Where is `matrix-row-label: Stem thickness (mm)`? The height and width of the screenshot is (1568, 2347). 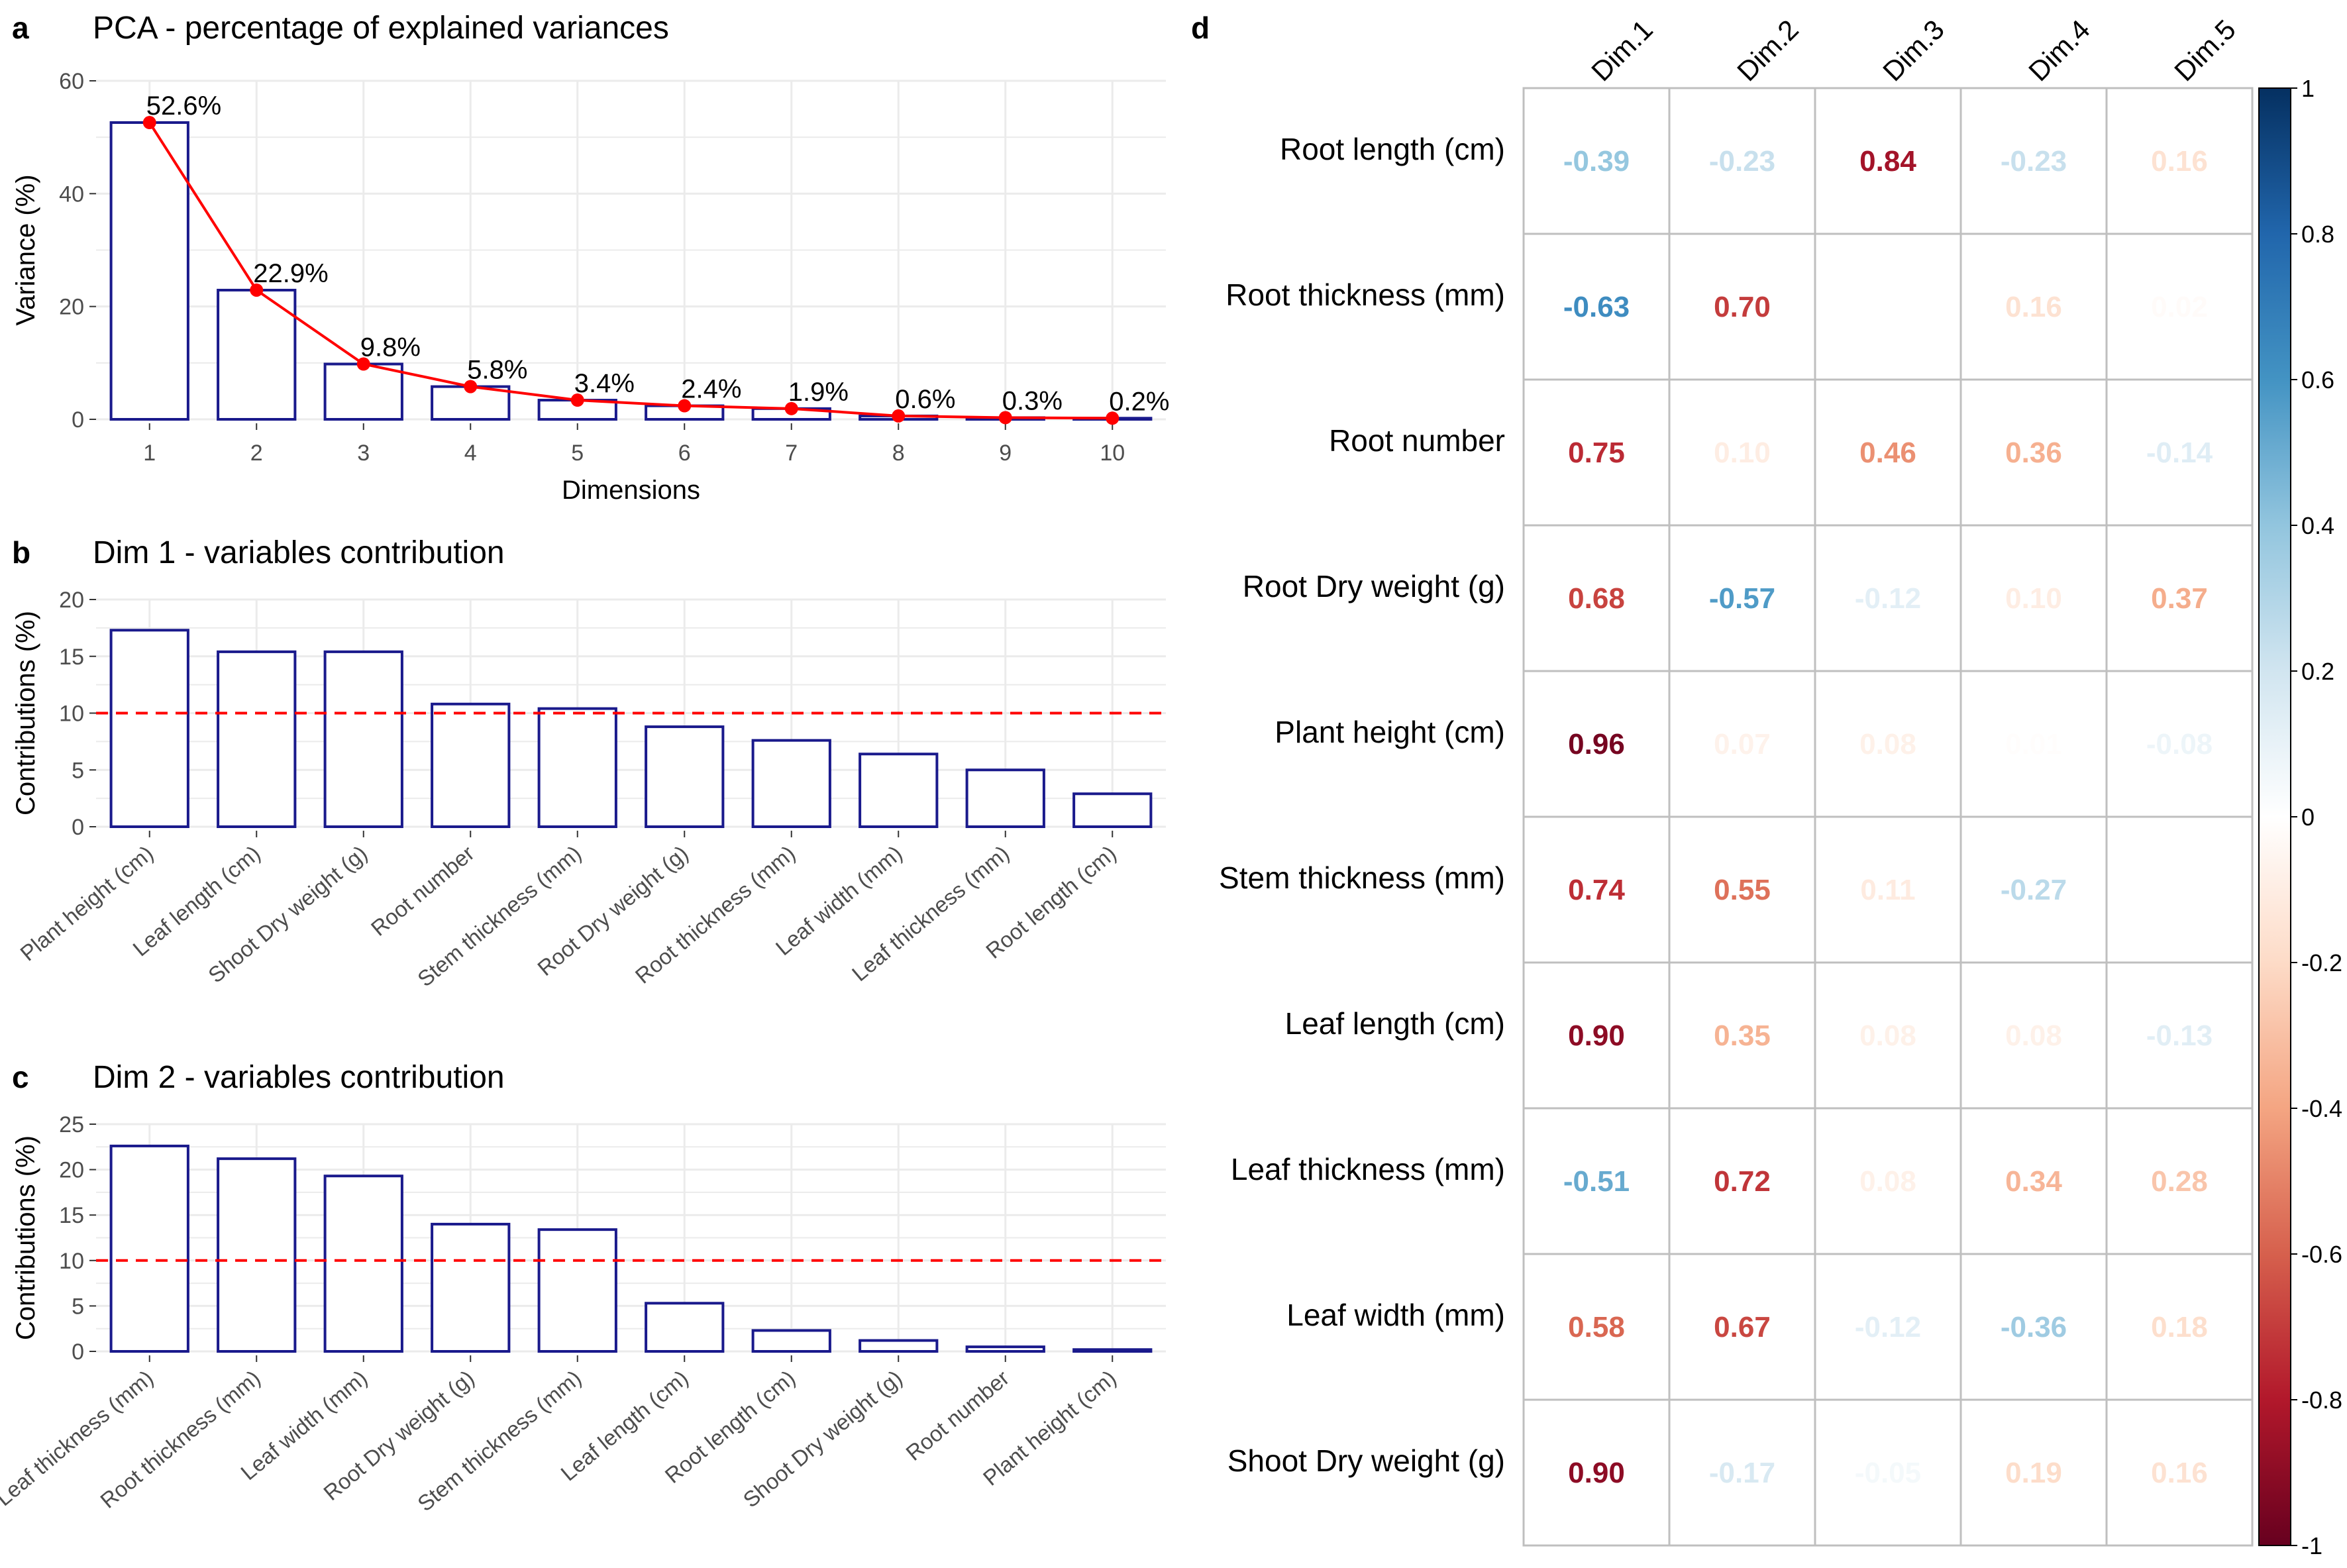
matrix-row-label: Stem thickness (mm) is located at coordinates (1362, 878).